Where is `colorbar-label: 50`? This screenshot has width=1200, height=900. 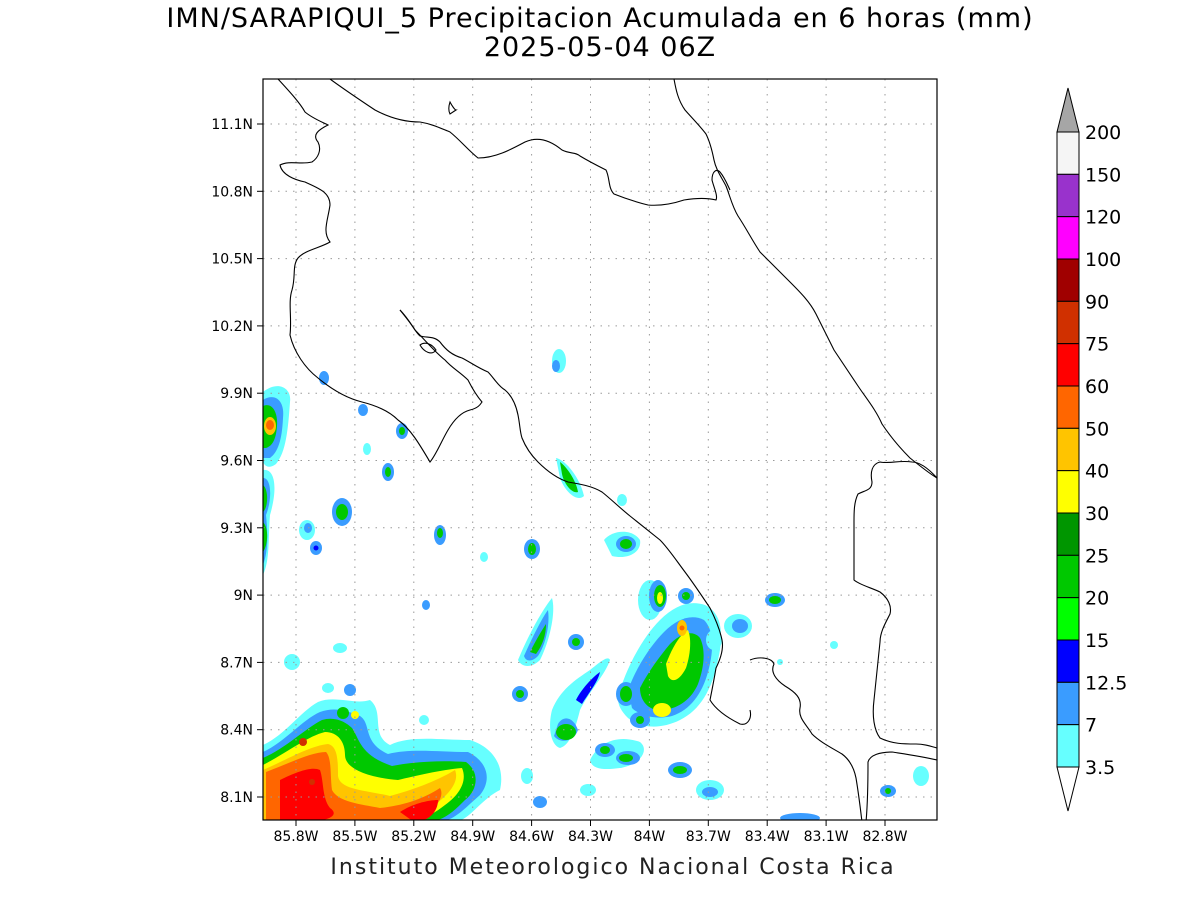 colorbar-label: 50 is located at coordinates (1097, 429).